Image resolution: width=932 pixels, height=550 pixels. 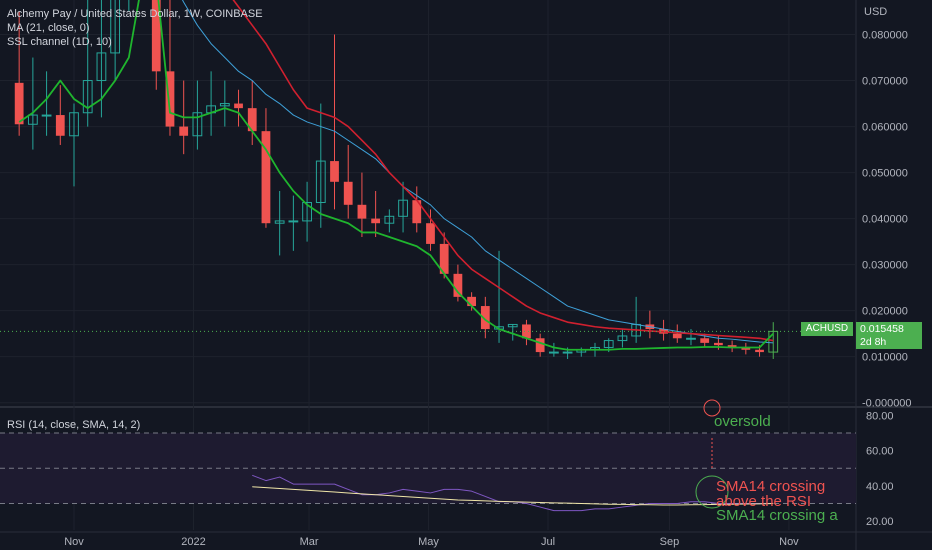 I want to click on price-tick-label: 0.080000, so click(x=885, y=36).